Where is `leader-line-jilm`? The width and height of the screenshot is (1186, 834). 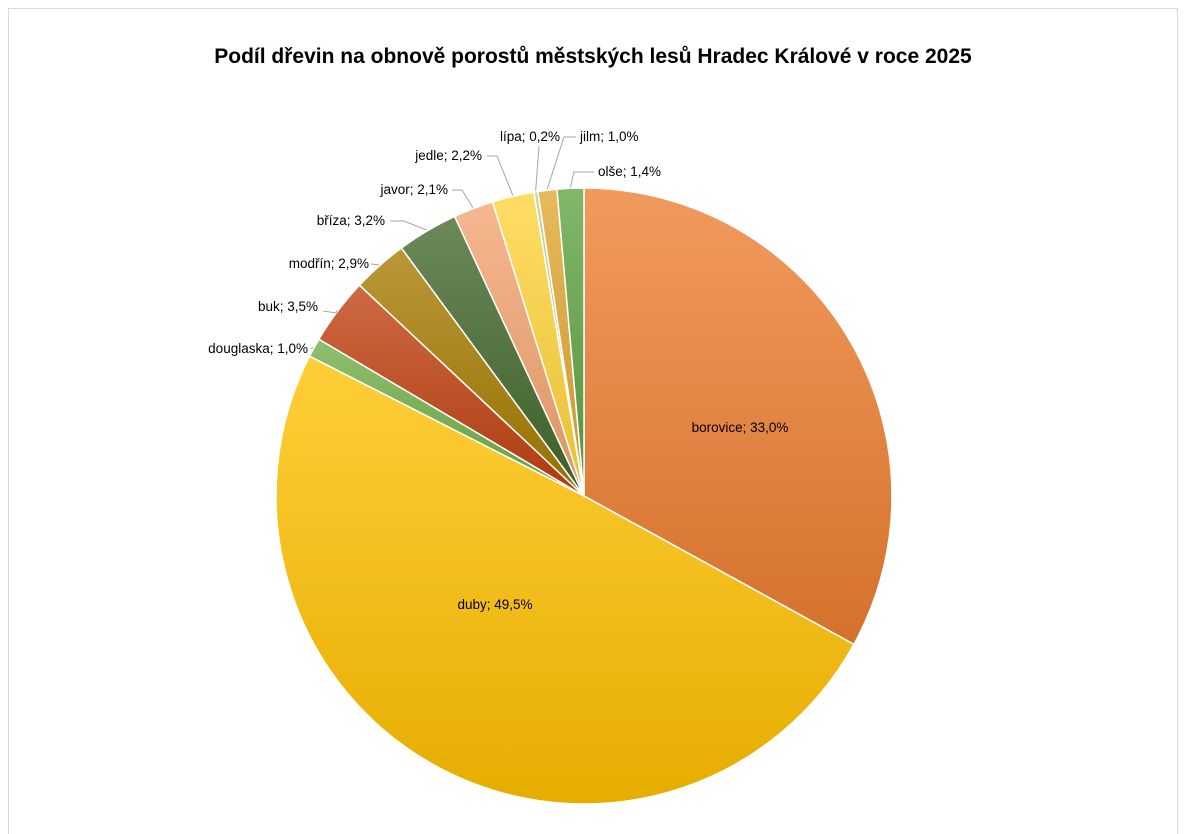
leader-line-jilm is located at coordinates (561, 163).